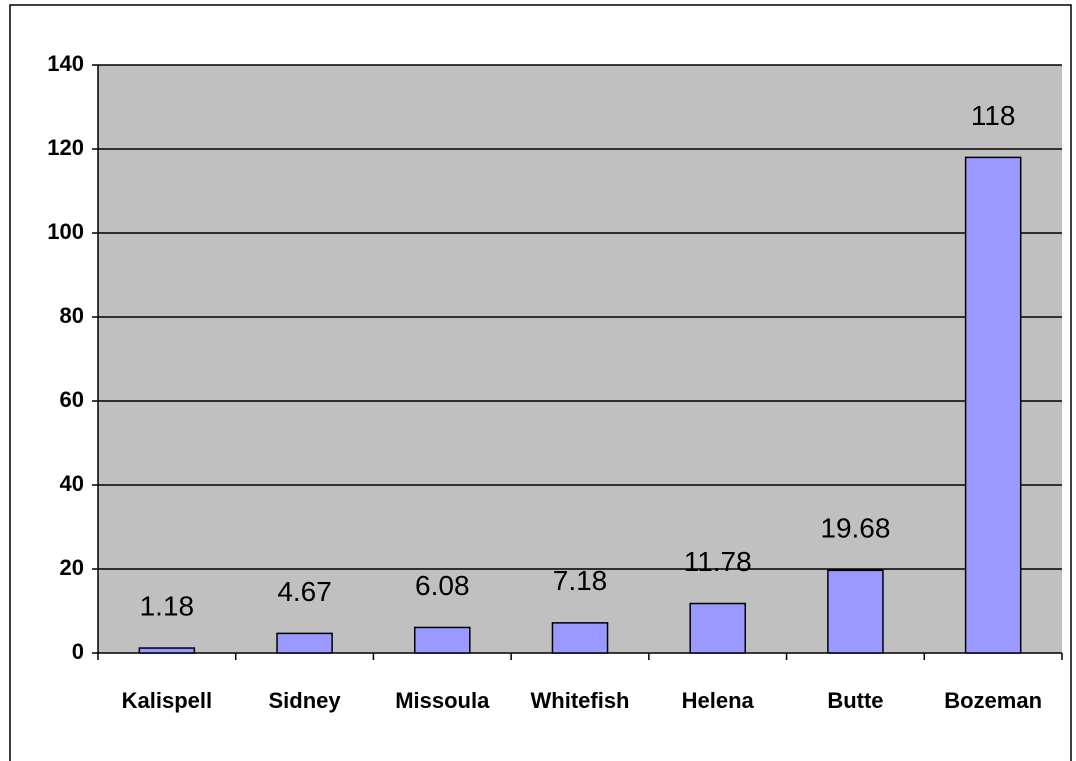  What do you see at coordinates (855, 700) in the screenshot?
I see `x-tick-label: Butte` at bounding box center [855, 700].